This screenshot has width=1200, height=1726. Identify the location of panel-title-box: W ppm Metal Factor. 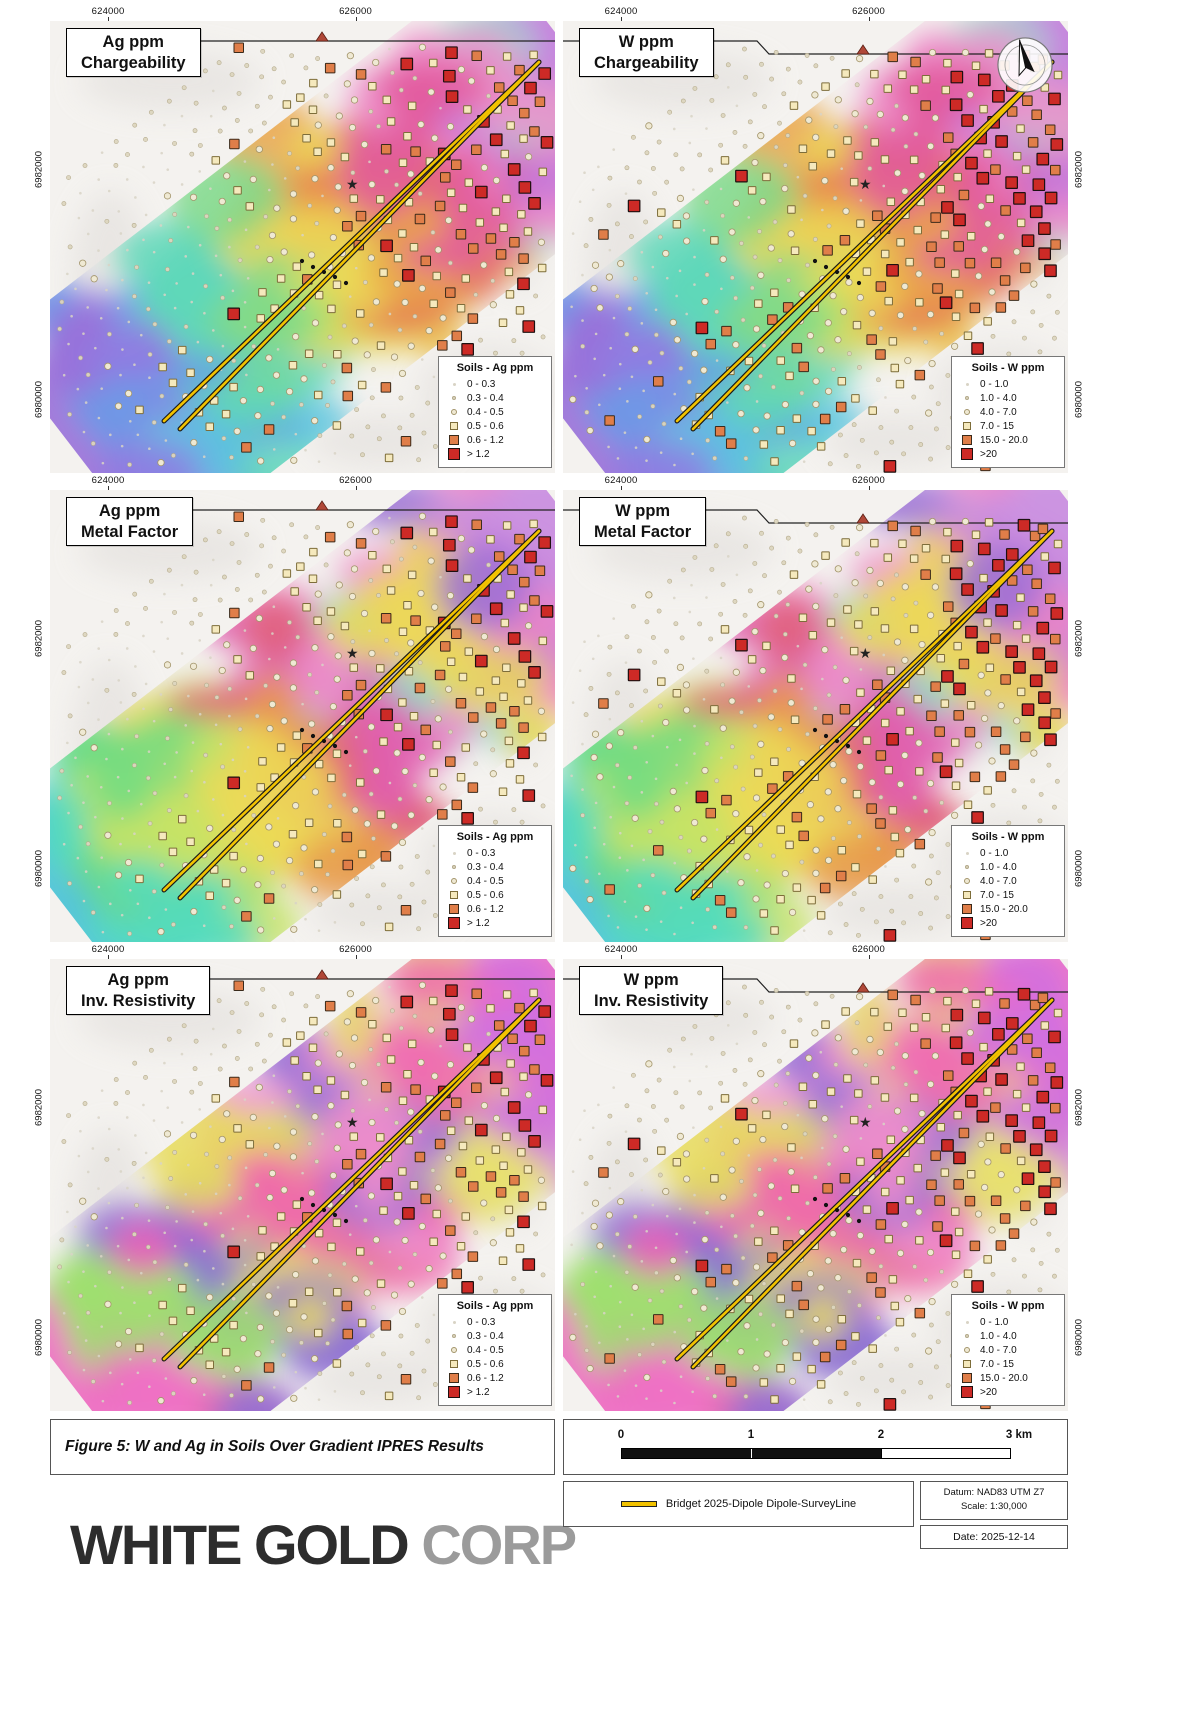
(643, 522).